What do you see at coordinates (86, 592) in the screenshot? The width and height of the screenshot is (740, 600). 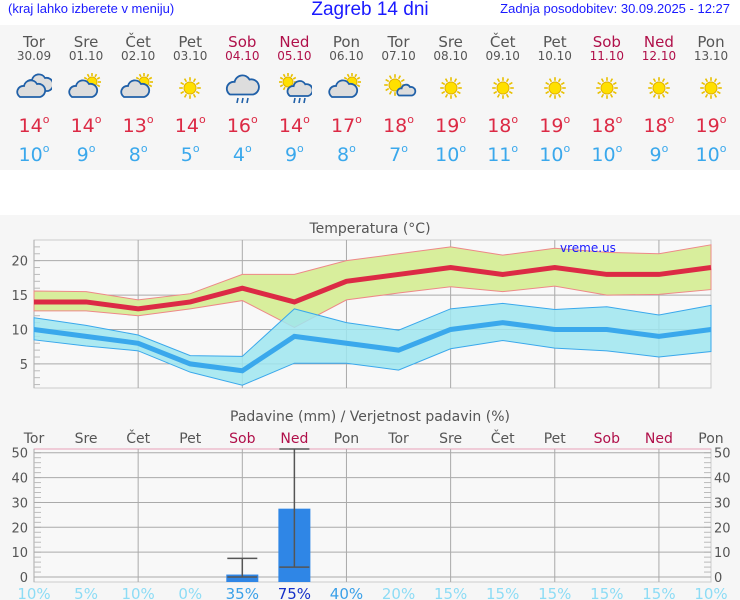 I see `precip-probability: 5%` at bounding box center [86, 592].